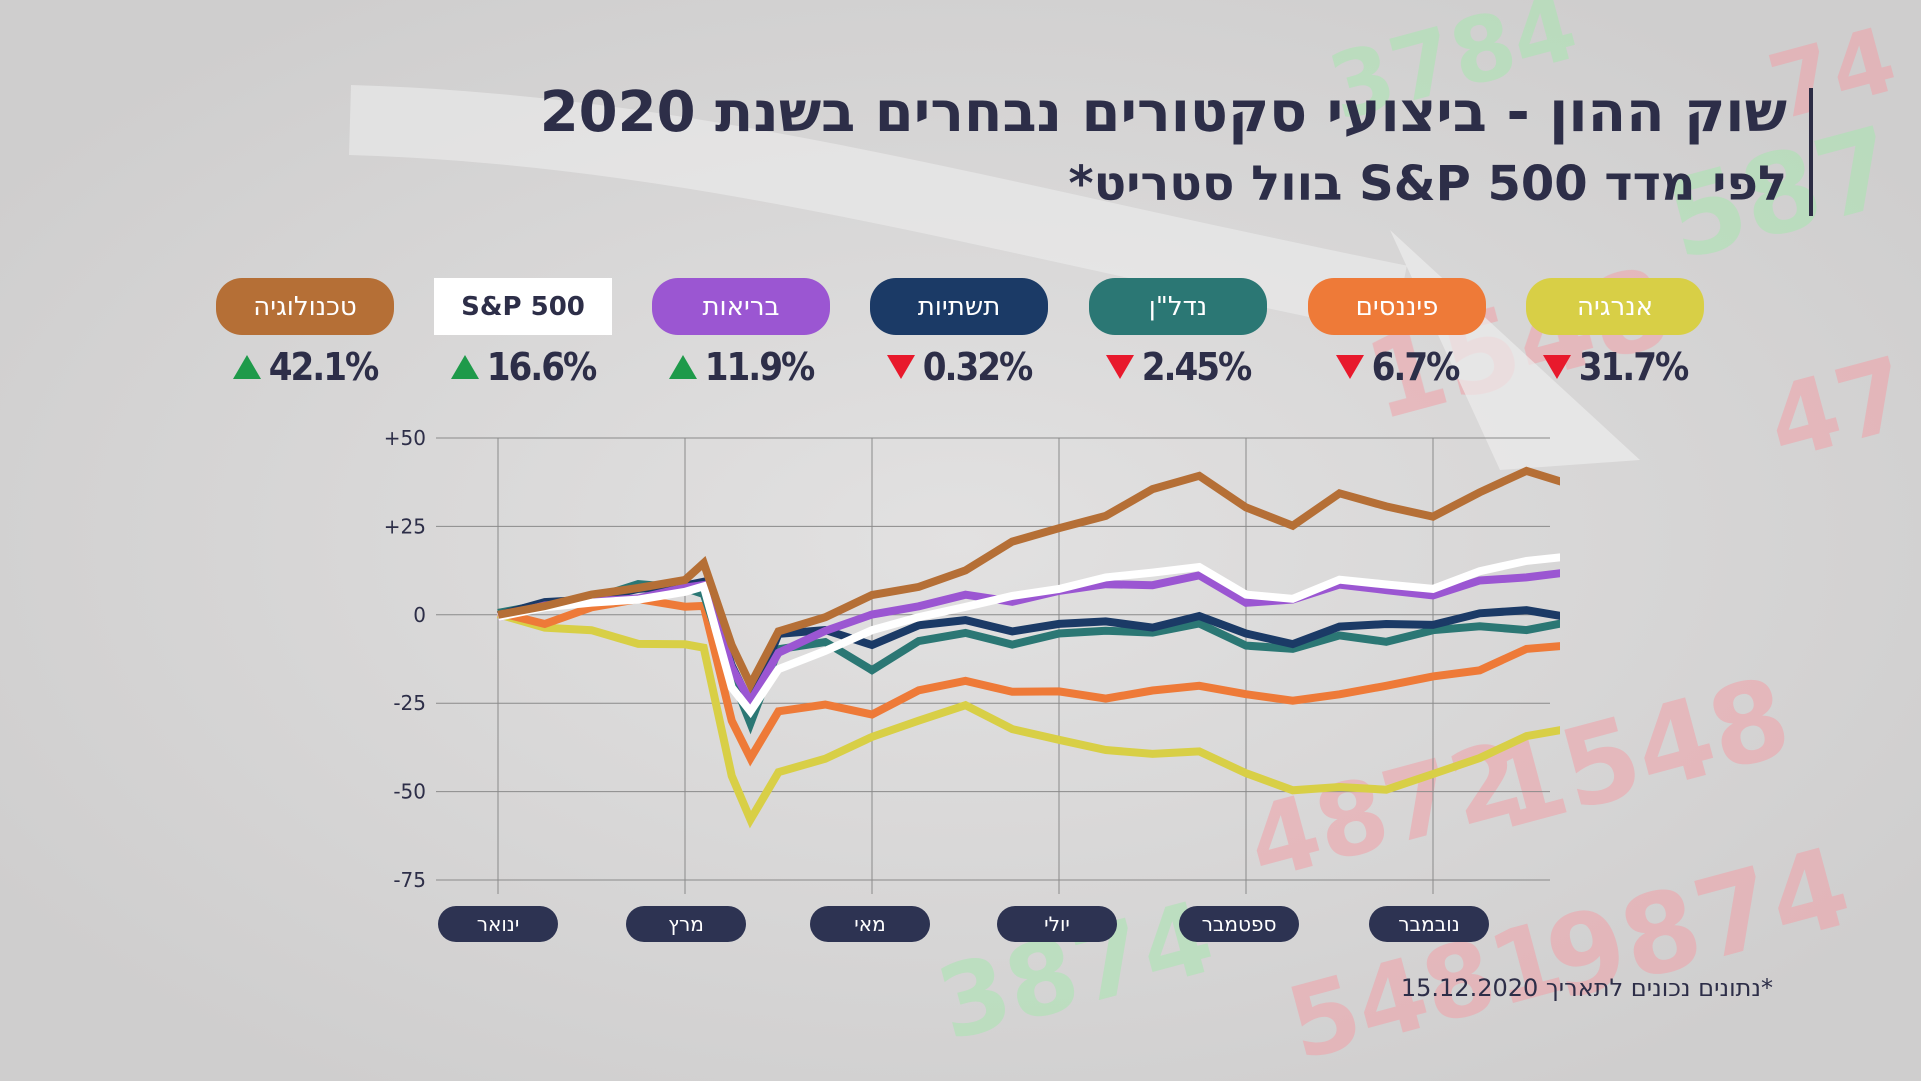 This screenshot has width=1921, height=1081. I want to click on y-tick-label: -50, so click(409, 792).